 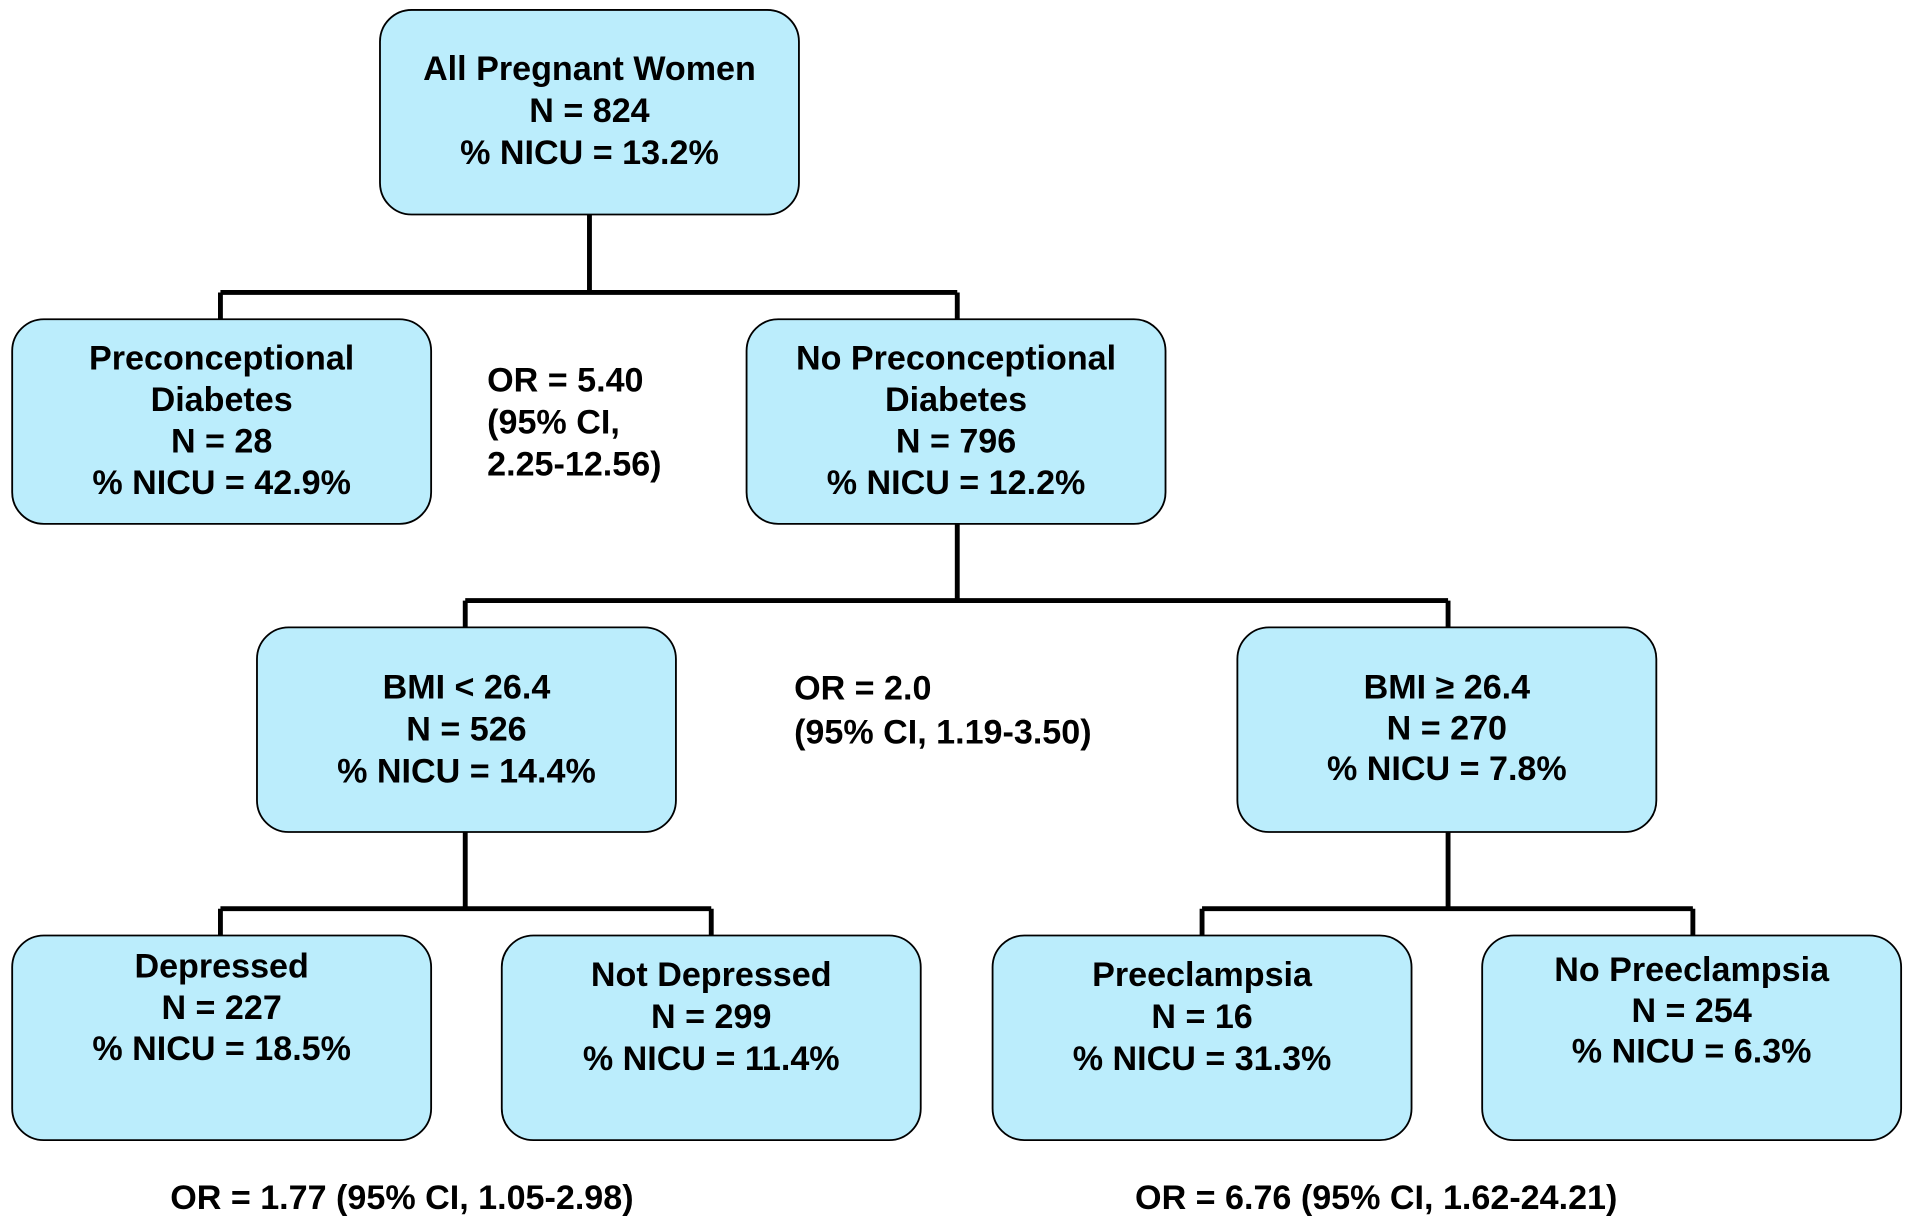 What do you see at coordinates (862, 689) in the screenshot?
I see `odds-ratio-label: OR = 2.0` at bounding box center [862, 689].